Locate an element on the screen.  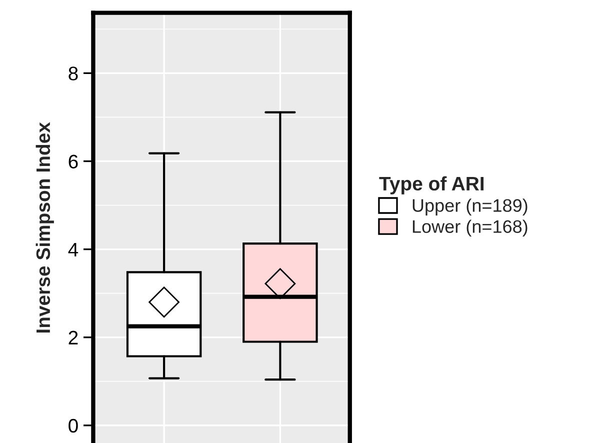
y-tick-label: 0 is located at coordinates (73, 425).